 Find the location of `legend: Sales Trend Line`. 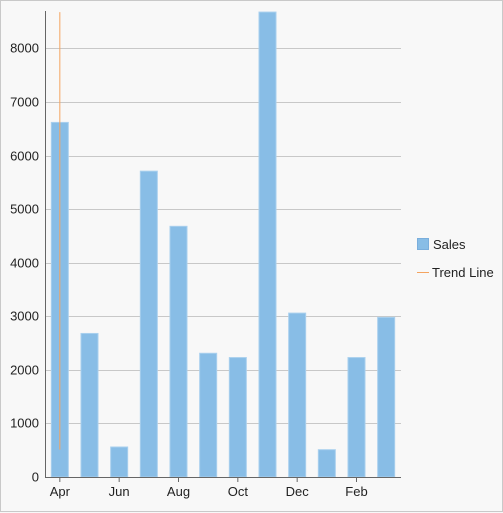

legend: Sales Trend Line is located at coordinates (455, 258).